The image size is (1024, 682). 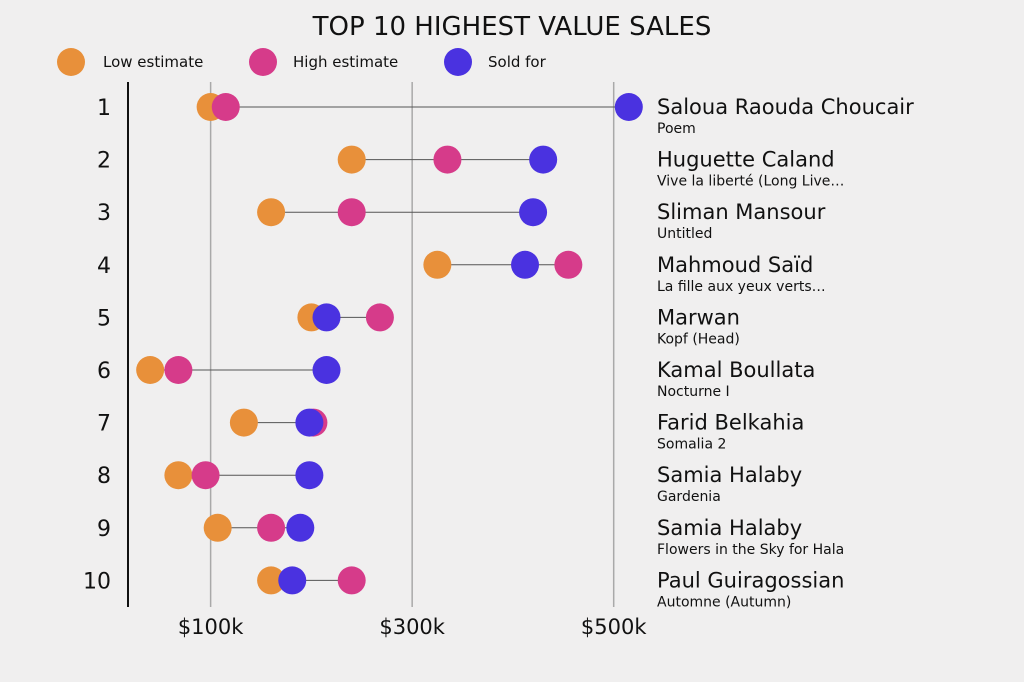 What do you see at coordinates (735, 265) in the screenshot?
I see `artist-name: Mahmoud Saïd` at bounding box center [735, 265].